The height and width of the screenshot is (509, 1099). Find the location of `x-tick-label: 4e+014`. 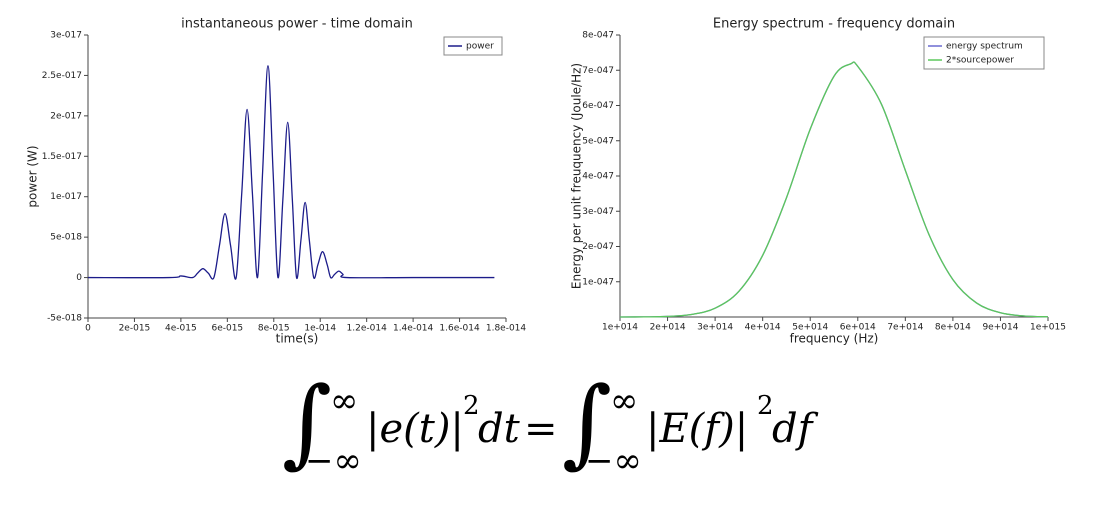

x-tick-label: 4e+014 is located at coordinates (763, 328).